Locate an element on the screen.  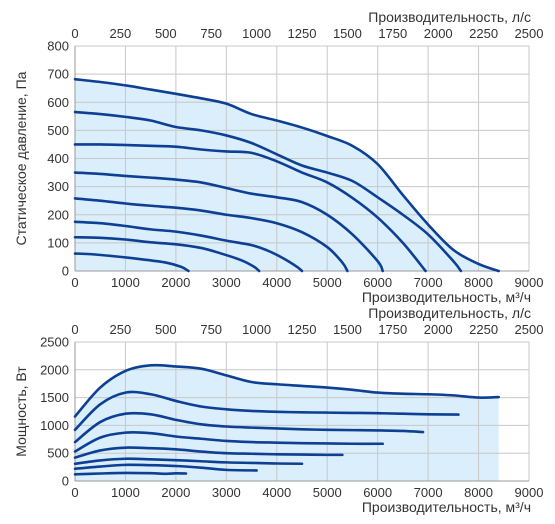
y-tick-label: 200 is located at coordinates (58, 214).